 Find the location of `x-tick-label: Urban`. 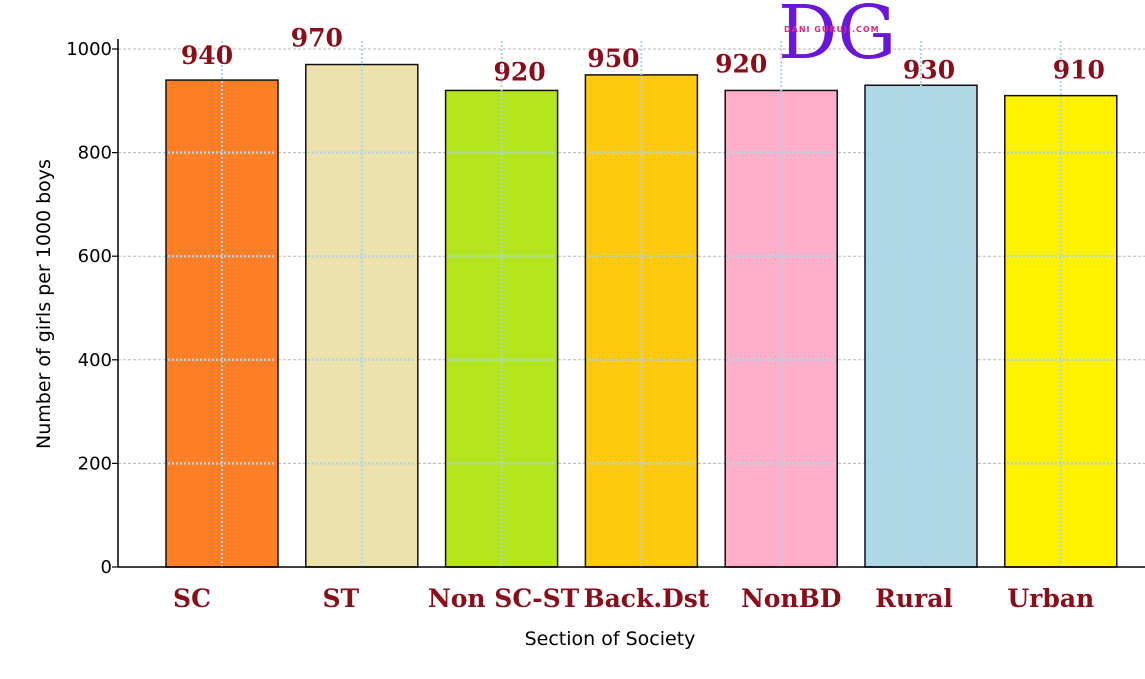

x-tick-label: Urban is located at coordinates (1050, 598).